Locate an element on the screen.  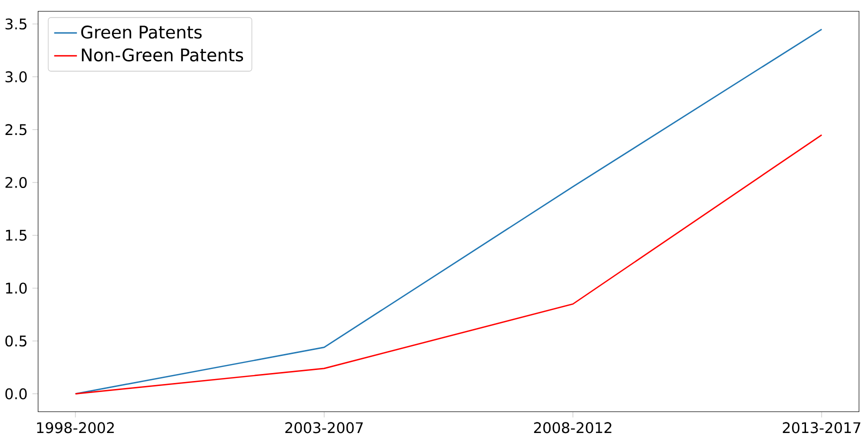
y-tick-label: 0.5 is located at coordinates (15, 341).